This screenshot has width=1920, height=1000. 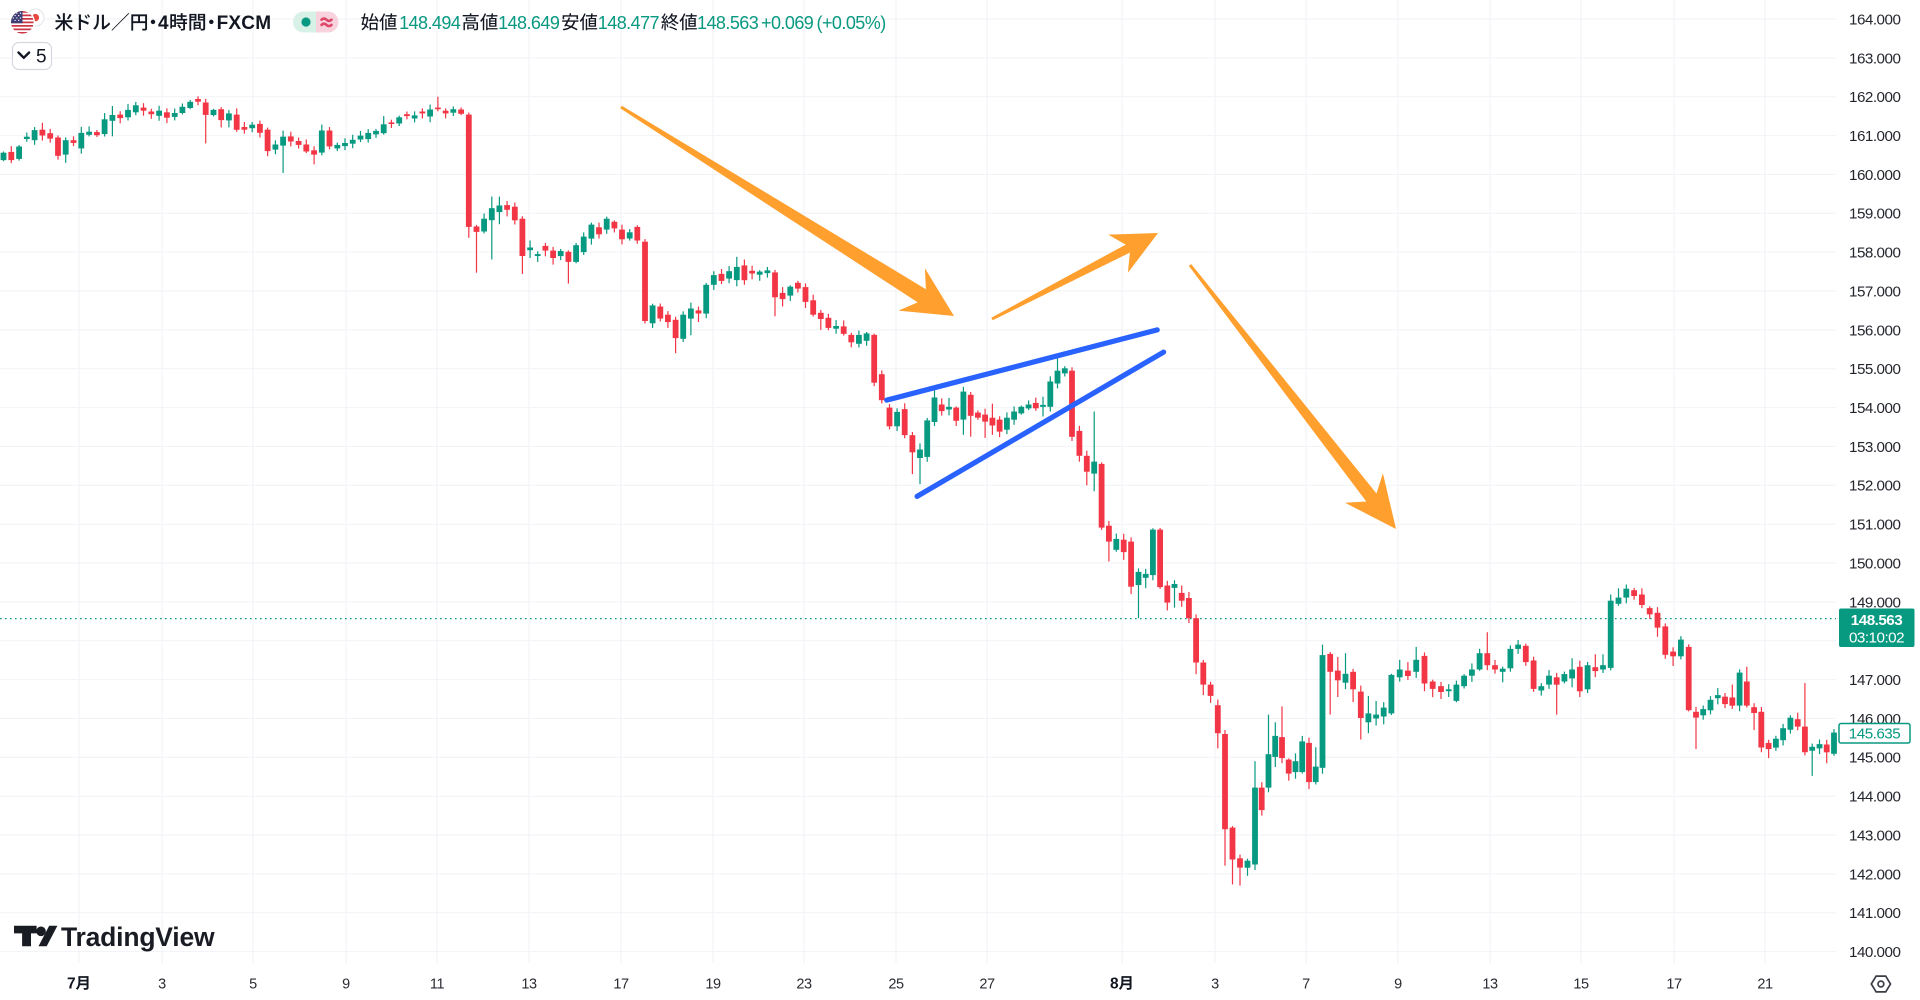 What do you see at coordinates (437, 985) in the screenshot?
I see `svg-text: 11` at bounding box center [437, 985].